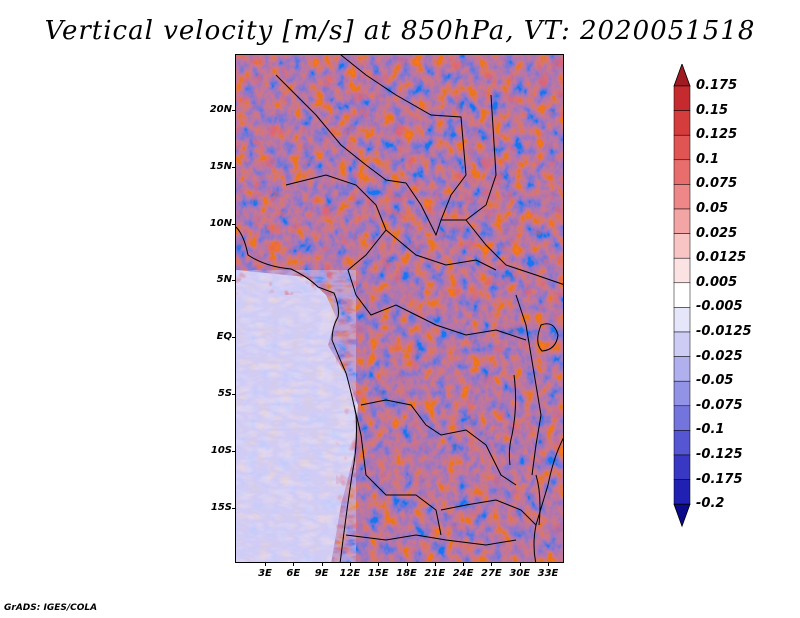 The height and width of the screenshot is (618, 800). What do you see at coordinates (220, 109) in the screenshot?
I see `lat-label: 20N` at bounding box center [220, 109].